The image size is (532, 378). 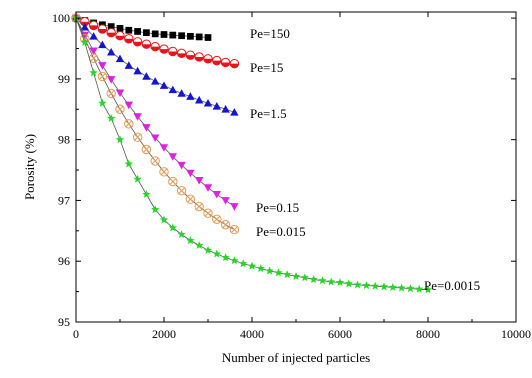 What do you see at coordinates (64, 140) in the screenshot?
I see `y-tick-label: 98` at bounding box center [64, 140].